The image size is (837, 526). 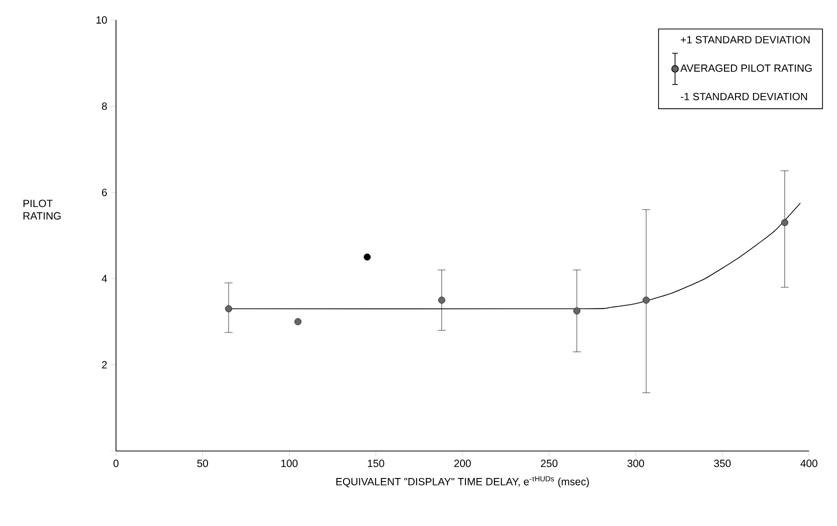 What do you see at coordinates (101, 20) in the screenshot?
I see `y-tick-label: 10` at bounding box center [101, 20].